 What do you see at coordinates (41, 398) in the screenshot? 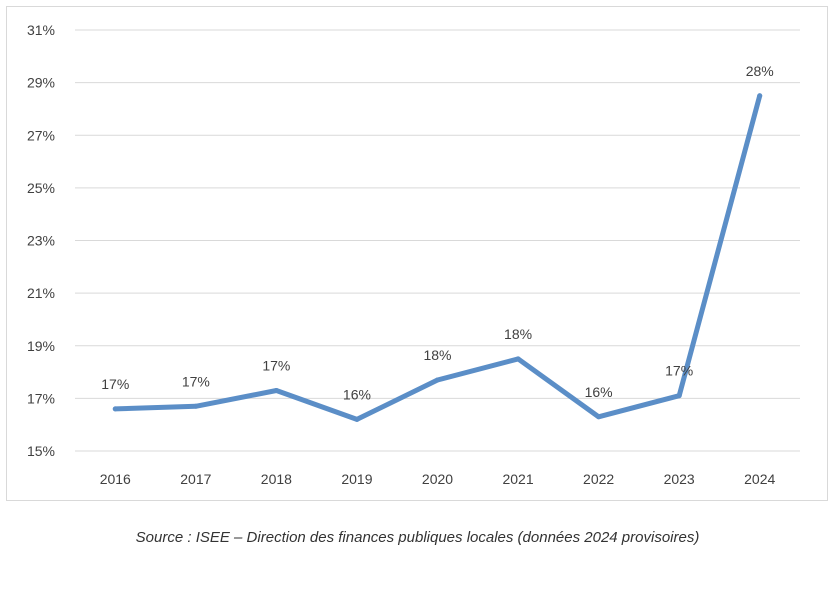
I see `y-tick-label: 17%` at bounding box center [41, 398].